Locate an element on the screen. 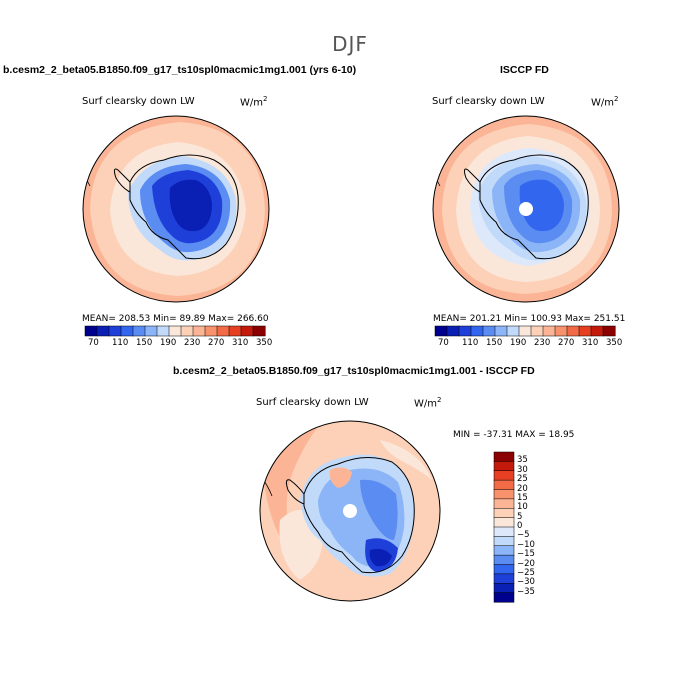 The height and width of the screenshot is (700, 700). map3 is located at coordinates (350, 511).